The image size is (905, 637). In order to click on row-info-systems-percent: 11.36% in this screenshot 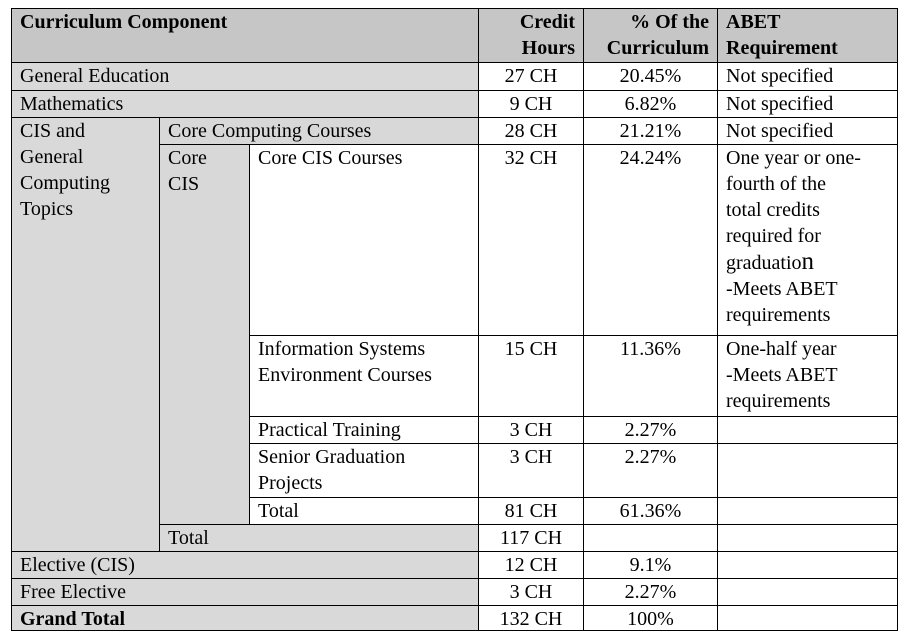, I will do `click(651, 376)`.